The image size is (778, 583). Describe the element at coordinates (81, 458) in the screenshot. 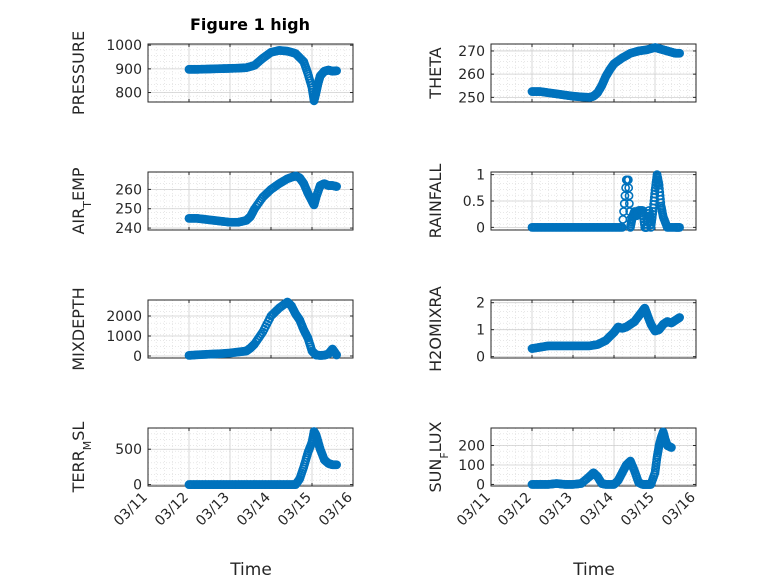

I see `y-axis-label: TERRMSL` at that location.